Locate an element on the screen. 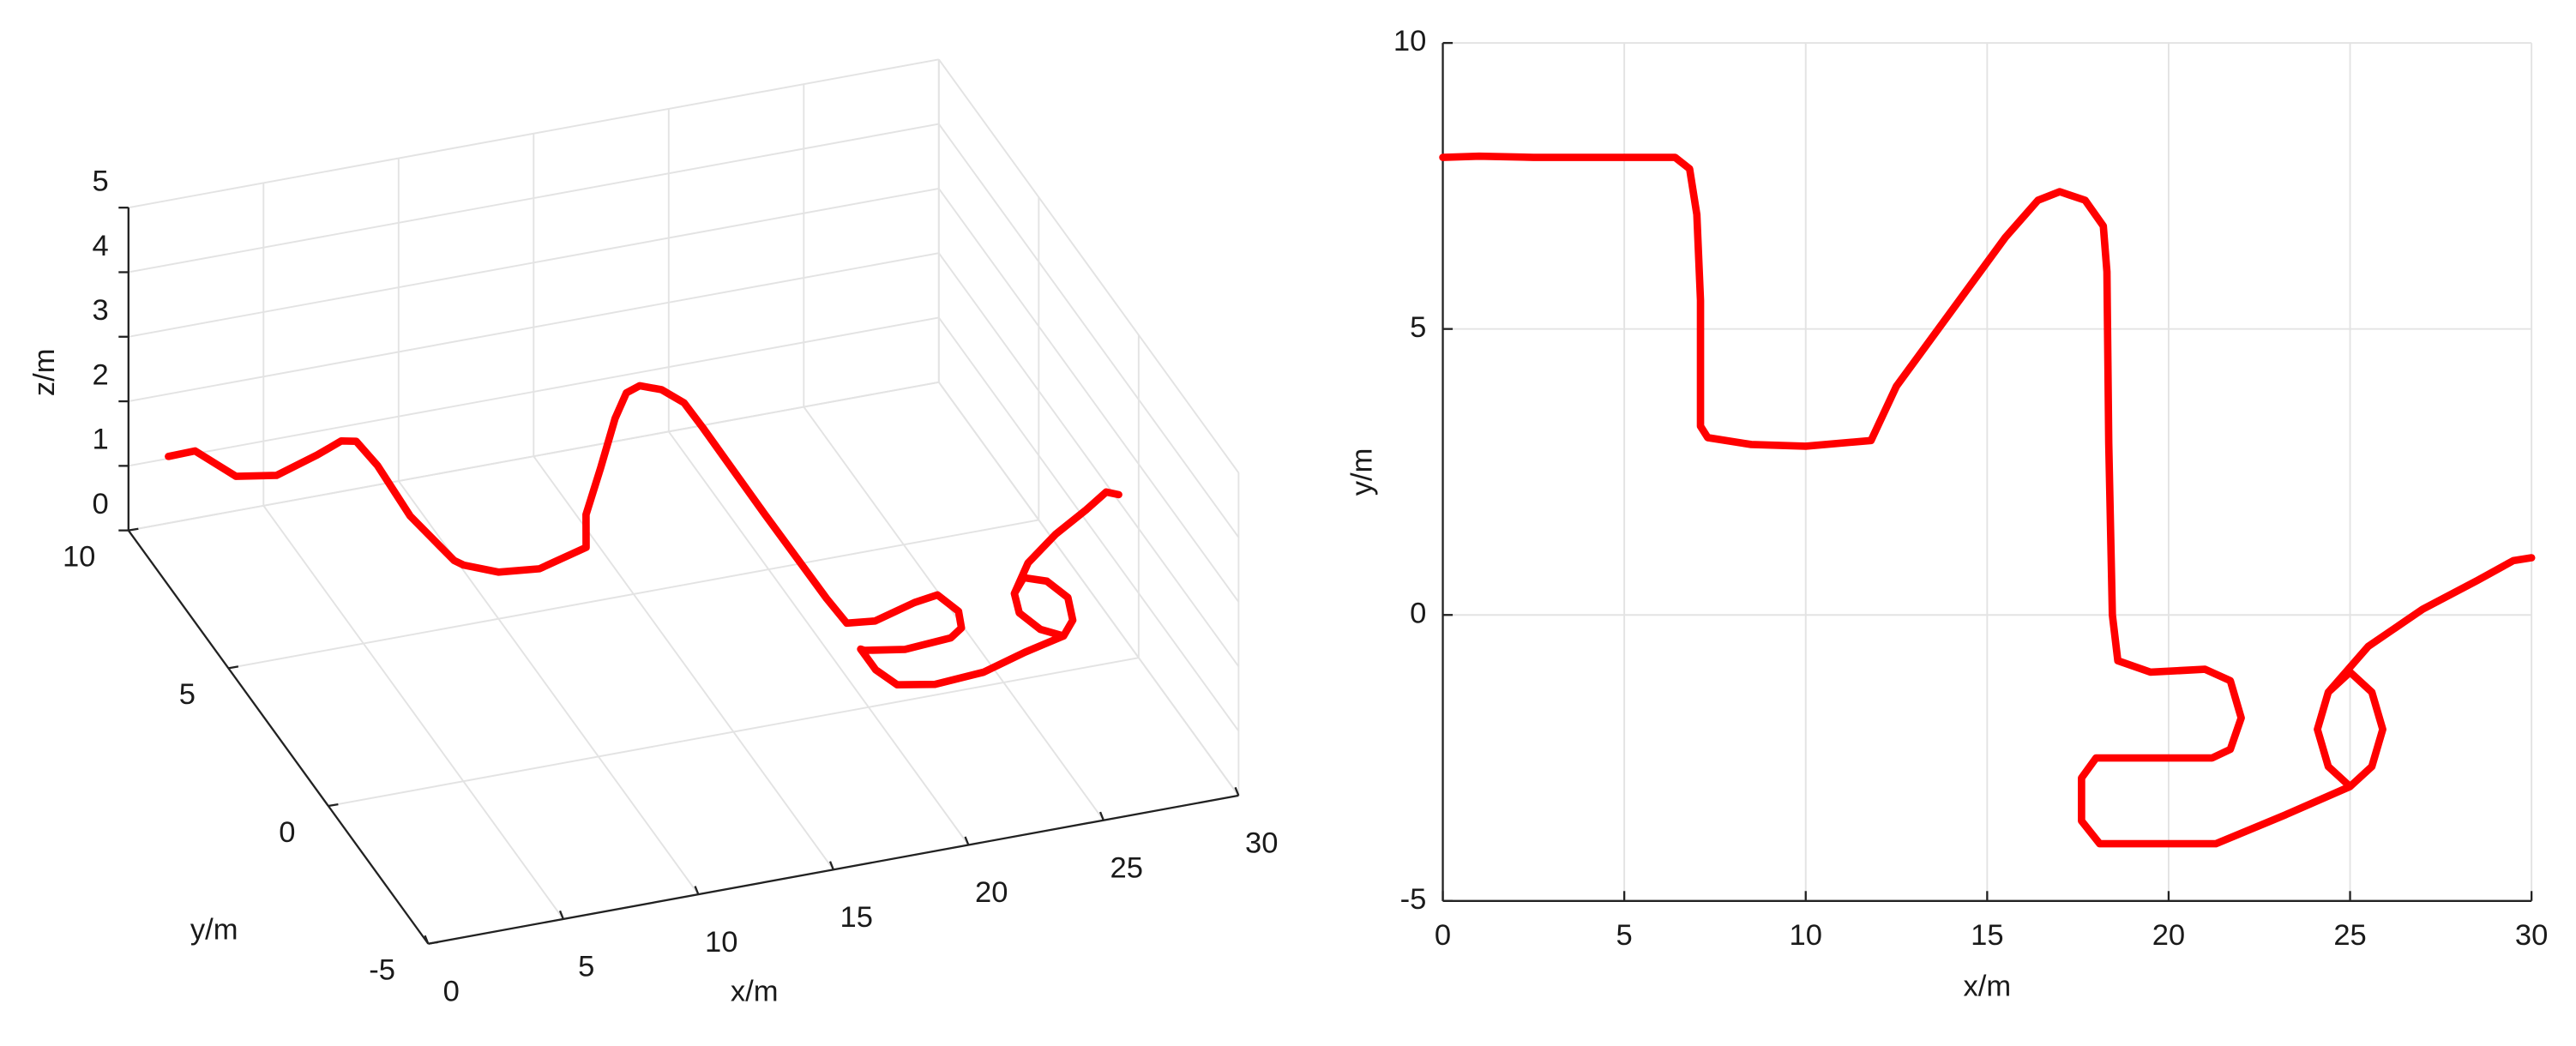 Image resolution: width=2576 pixels, height=1046 pixels. z-axis-label: z/m is located at coordinates (44, 372).